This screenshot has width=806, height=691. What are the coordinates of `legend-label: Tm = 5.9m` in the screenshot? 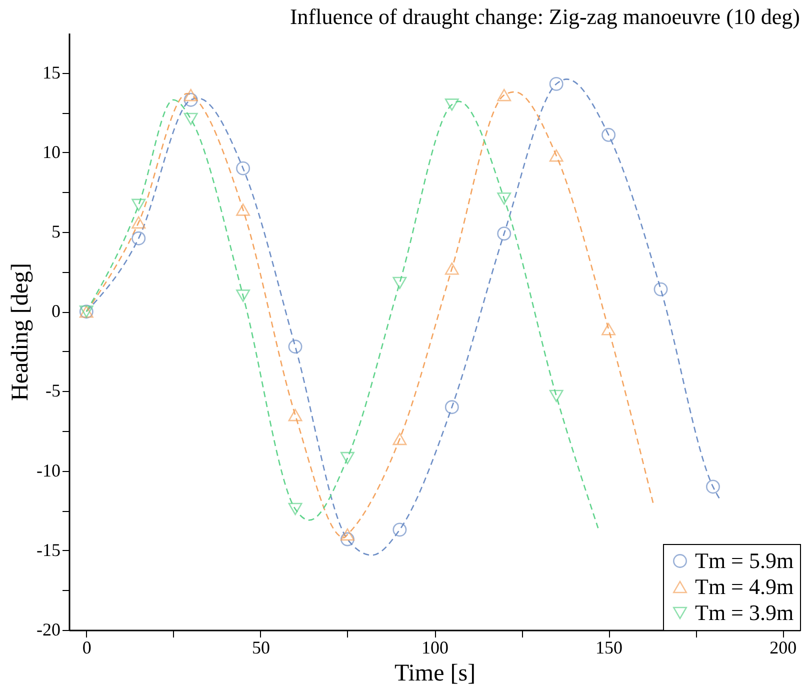 It's located at (744, 560).